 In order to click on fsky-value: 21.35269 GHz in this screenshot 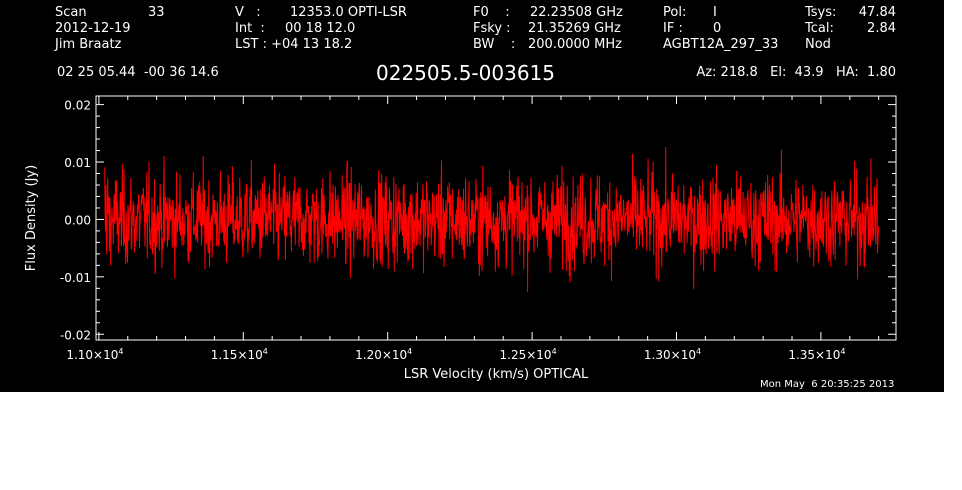, I will do `click(574, 28)`.